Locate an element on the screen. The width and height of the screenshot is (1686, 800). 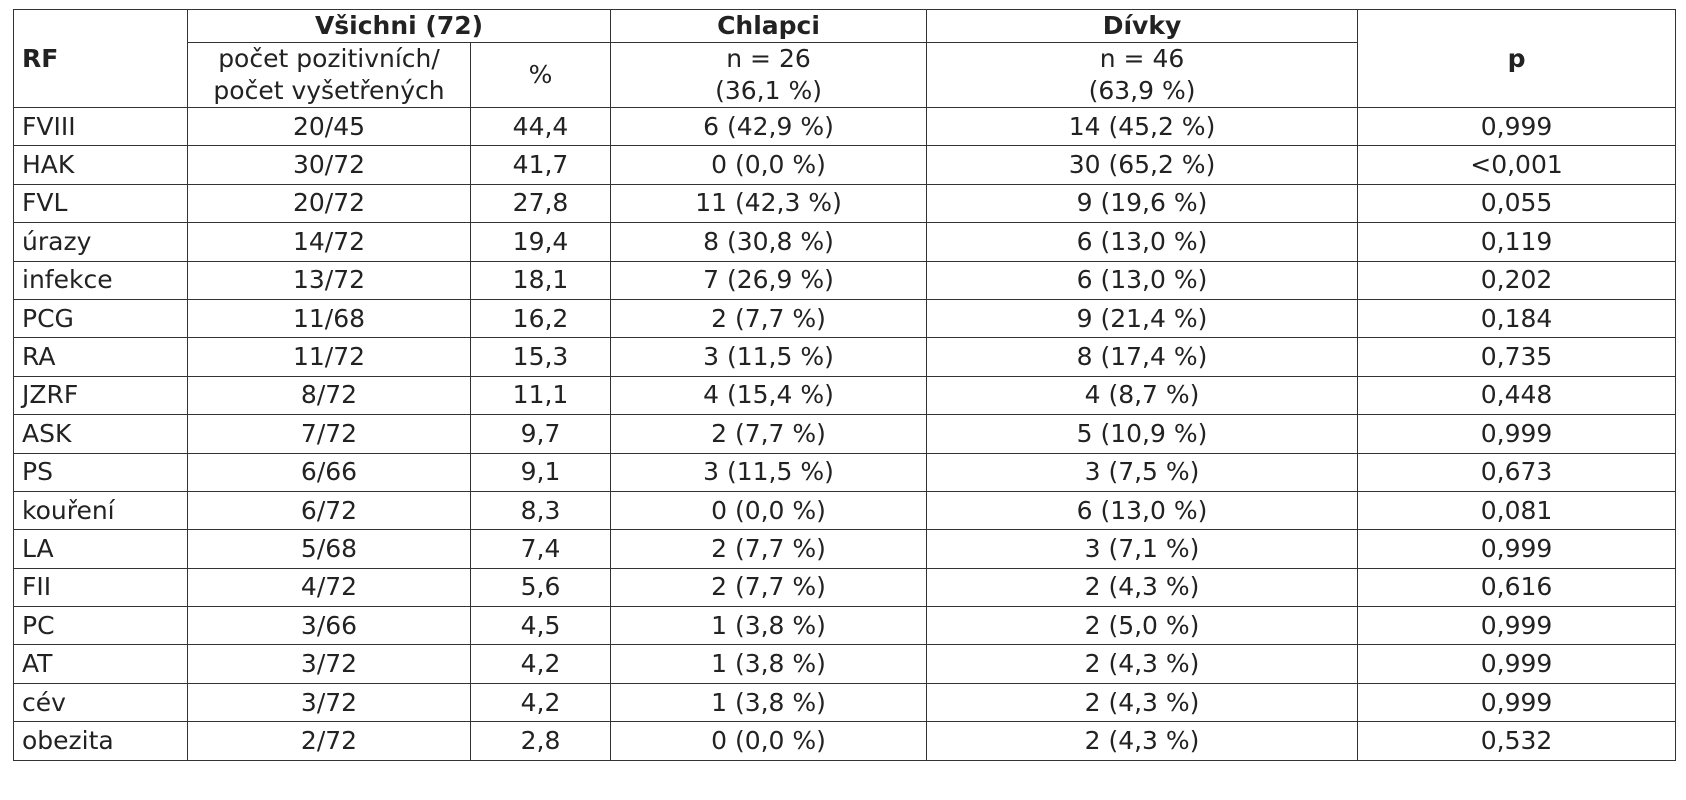
table-cell: 1 (3,8 %) is located at coordinates (769, 664).